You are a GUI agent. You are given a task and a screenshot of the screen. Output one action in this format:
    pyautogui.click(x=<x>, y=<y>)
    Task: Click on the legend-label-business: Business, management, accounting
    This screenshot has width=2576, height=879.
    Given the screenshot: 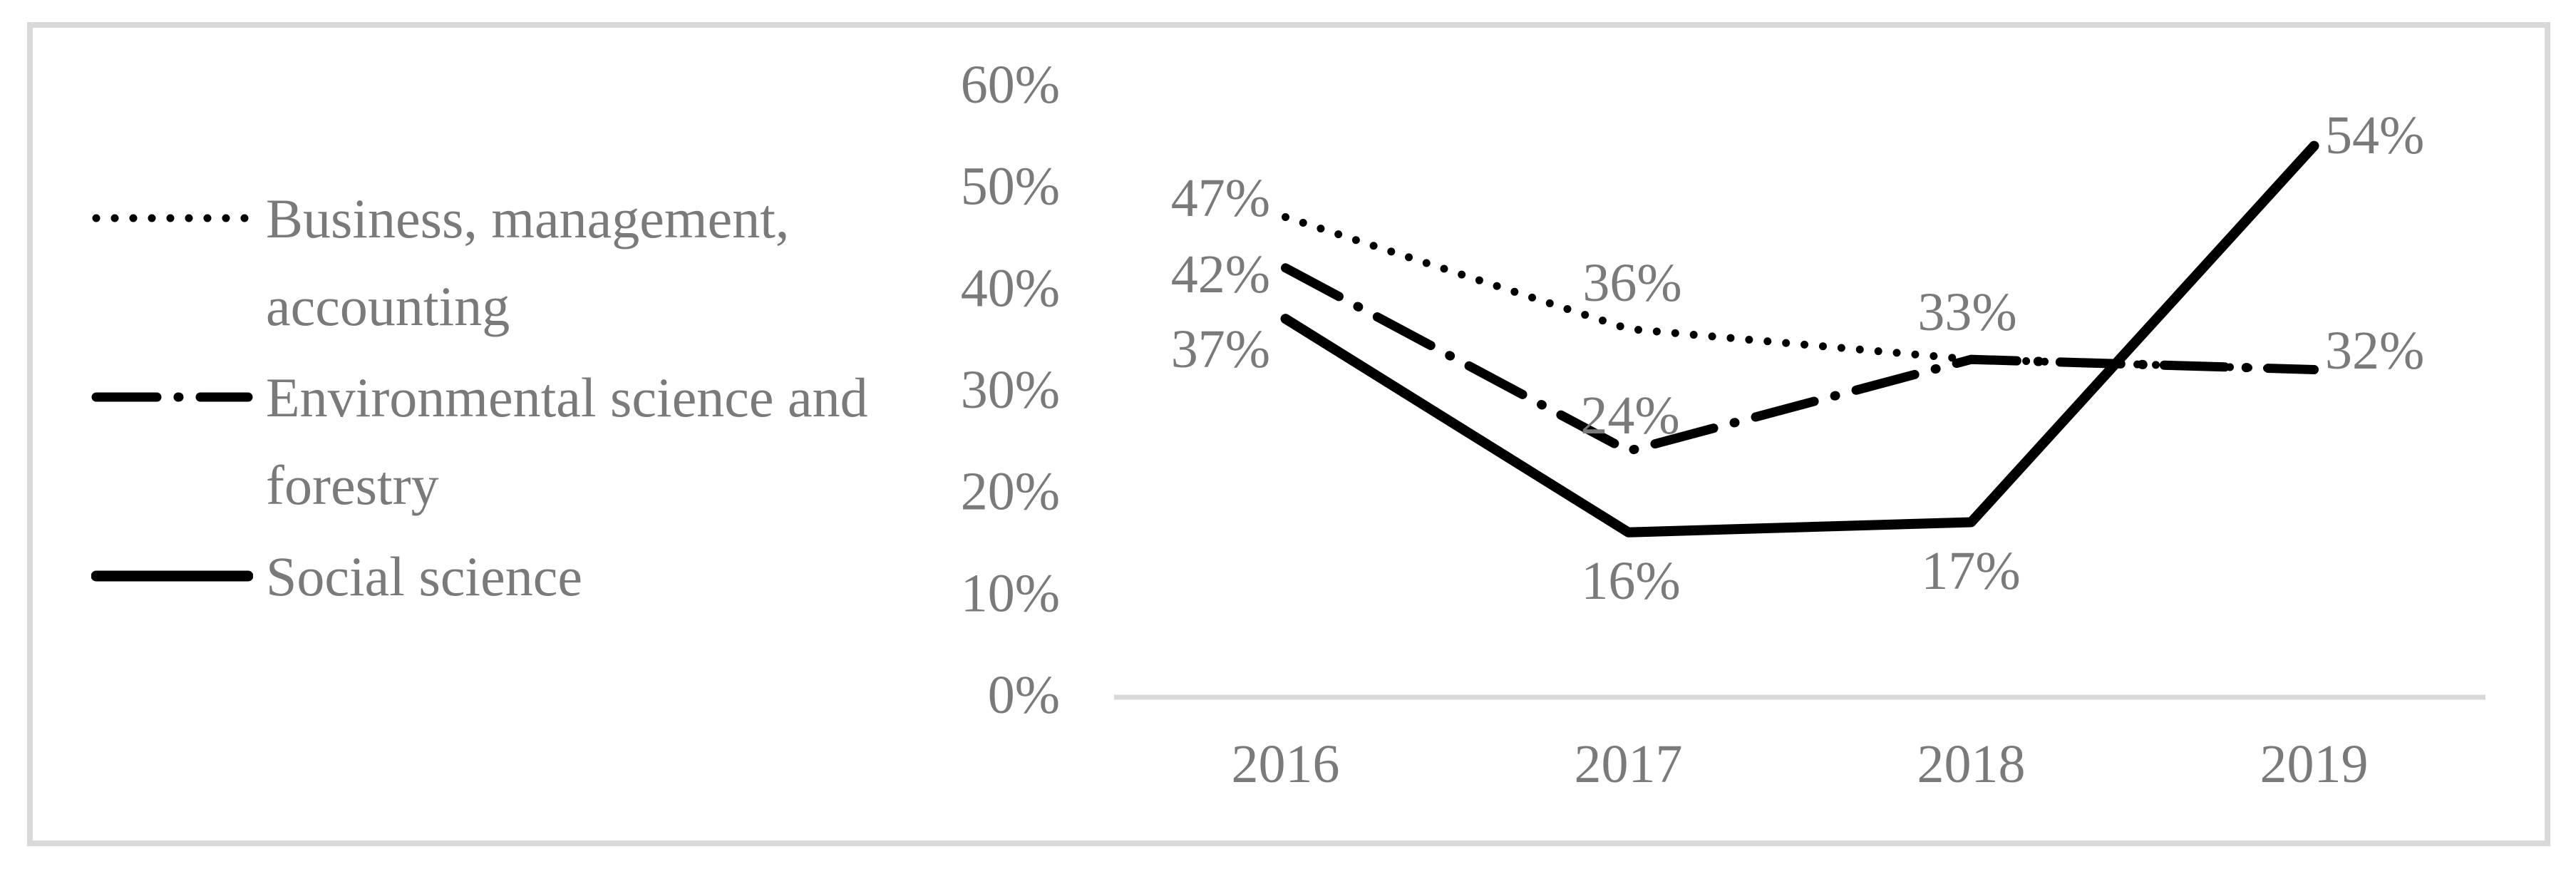 What is the action you would take?
    pyautogui.click(x=528, y=262)
    